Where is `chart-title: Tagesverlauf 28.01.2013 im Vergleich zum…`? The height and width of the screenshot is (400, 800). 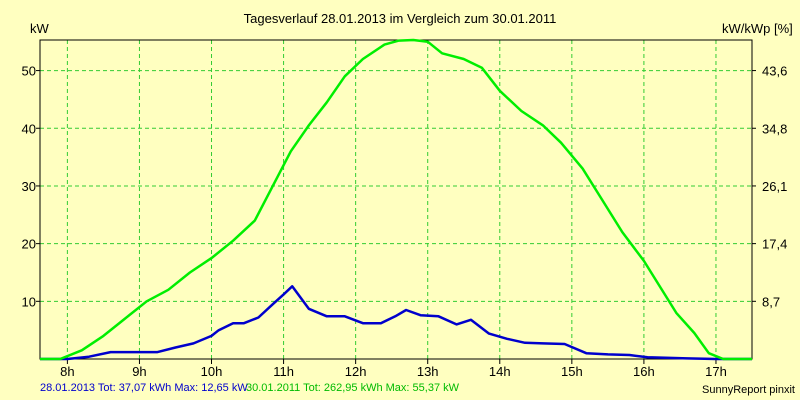 chart-title: Tagesverlauf 28.01.2013 im Vergleich zum… is located at coordinates (400, 18).